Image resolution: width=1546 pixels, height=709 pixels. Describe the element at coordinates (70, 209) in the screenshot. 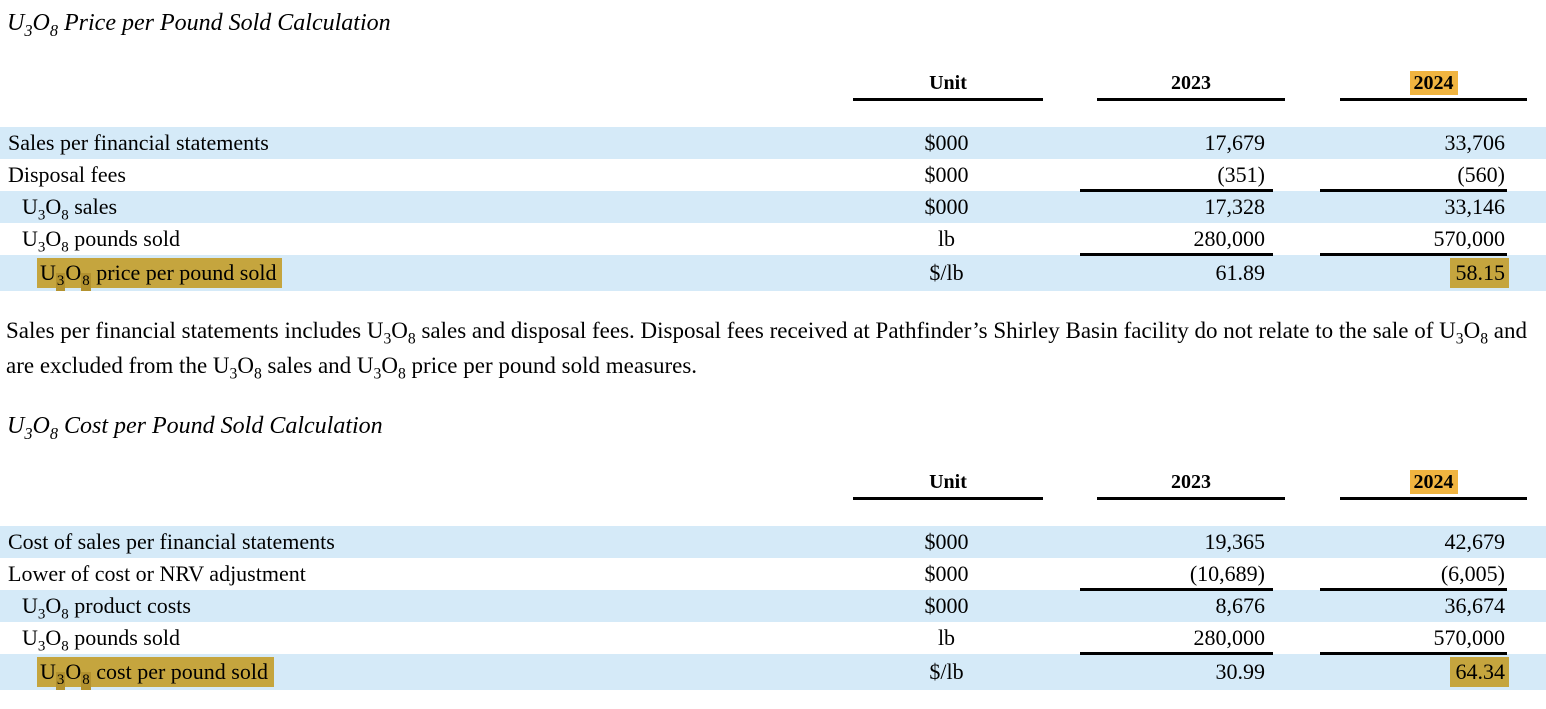

I see `row-label: U3O8 sales` at that location.